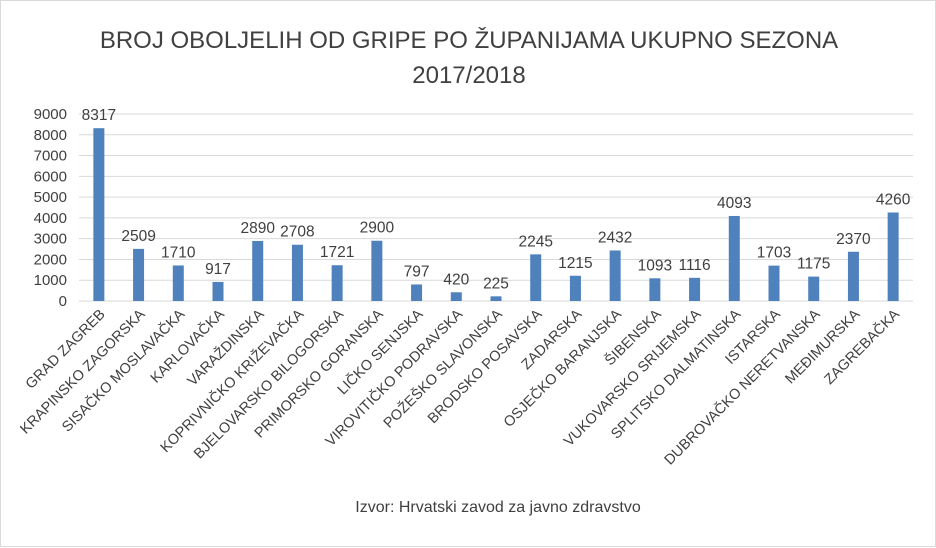 This screenshot has height=548, width=936. I want to click on data-label: 1215, so click(575, 263).